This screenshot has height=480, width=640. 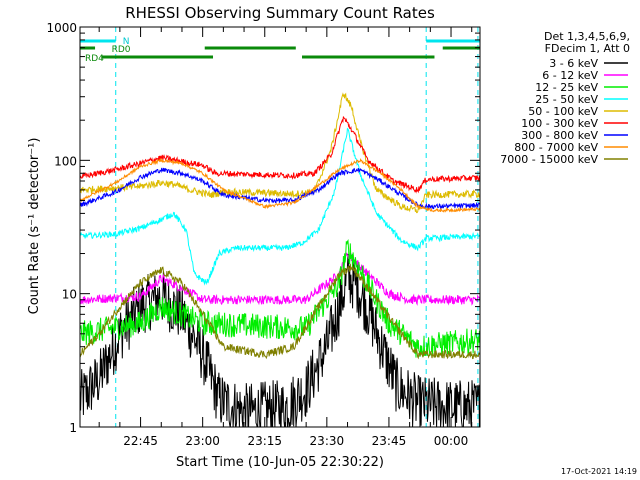 What do you see at coordinates (451, 441) in the screenshot?
I see `x-tick-label: 00:00` at bounding box center [451, 441].